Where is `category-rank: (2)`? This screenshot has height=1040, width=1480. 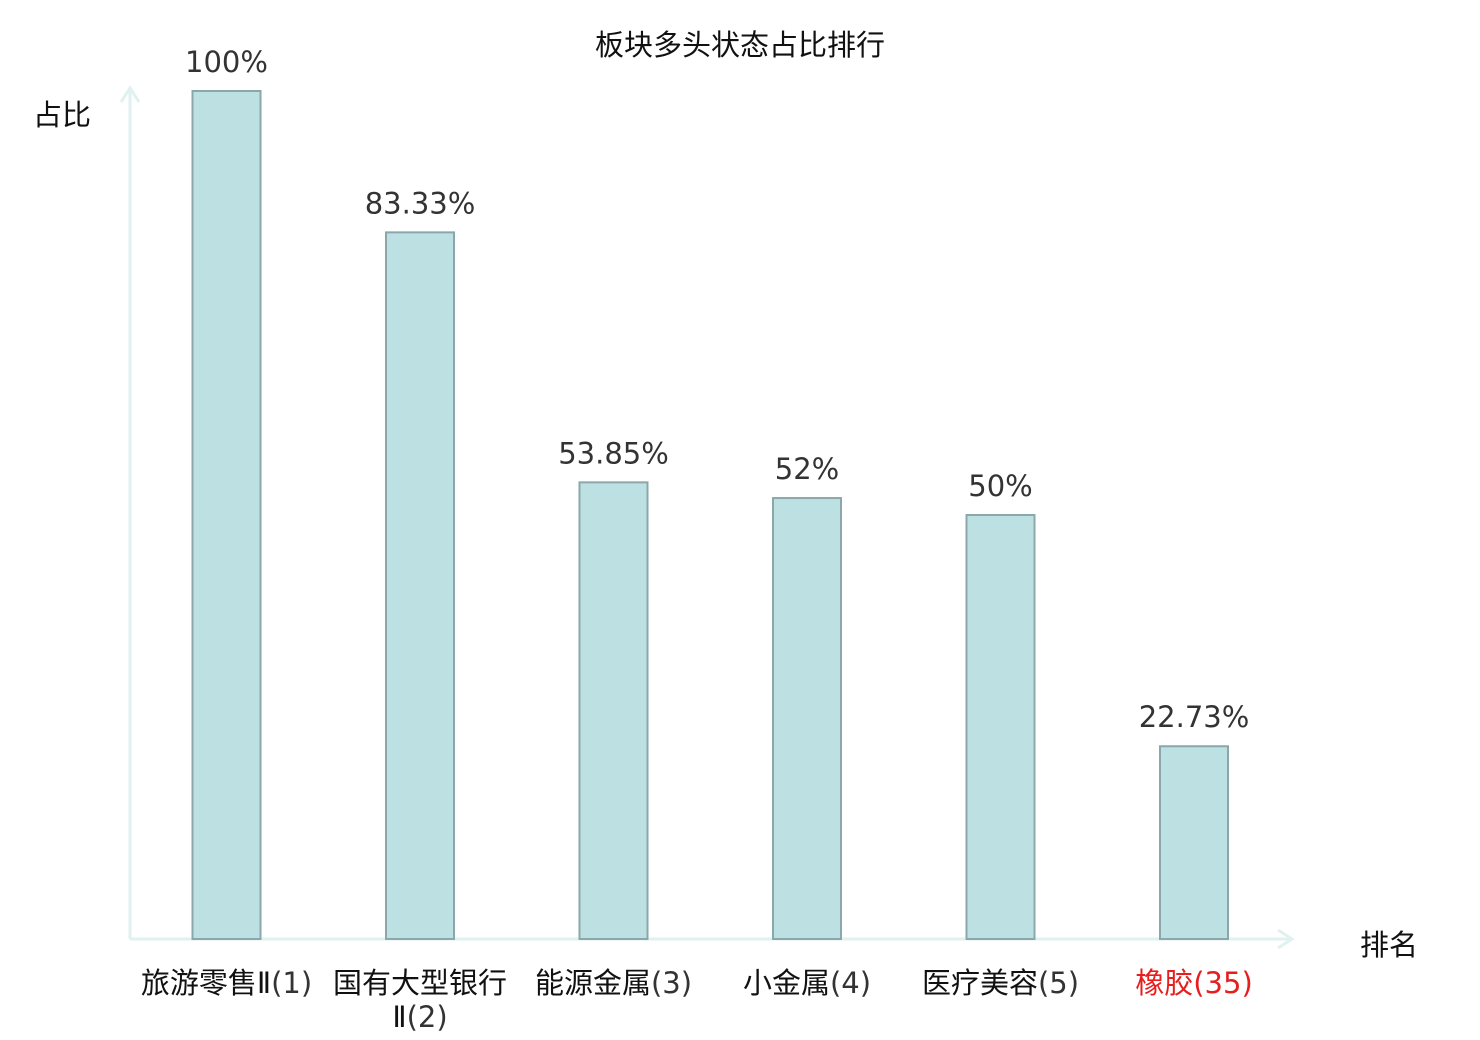 category-rank: (2) is located at coordinates (427, 1017).